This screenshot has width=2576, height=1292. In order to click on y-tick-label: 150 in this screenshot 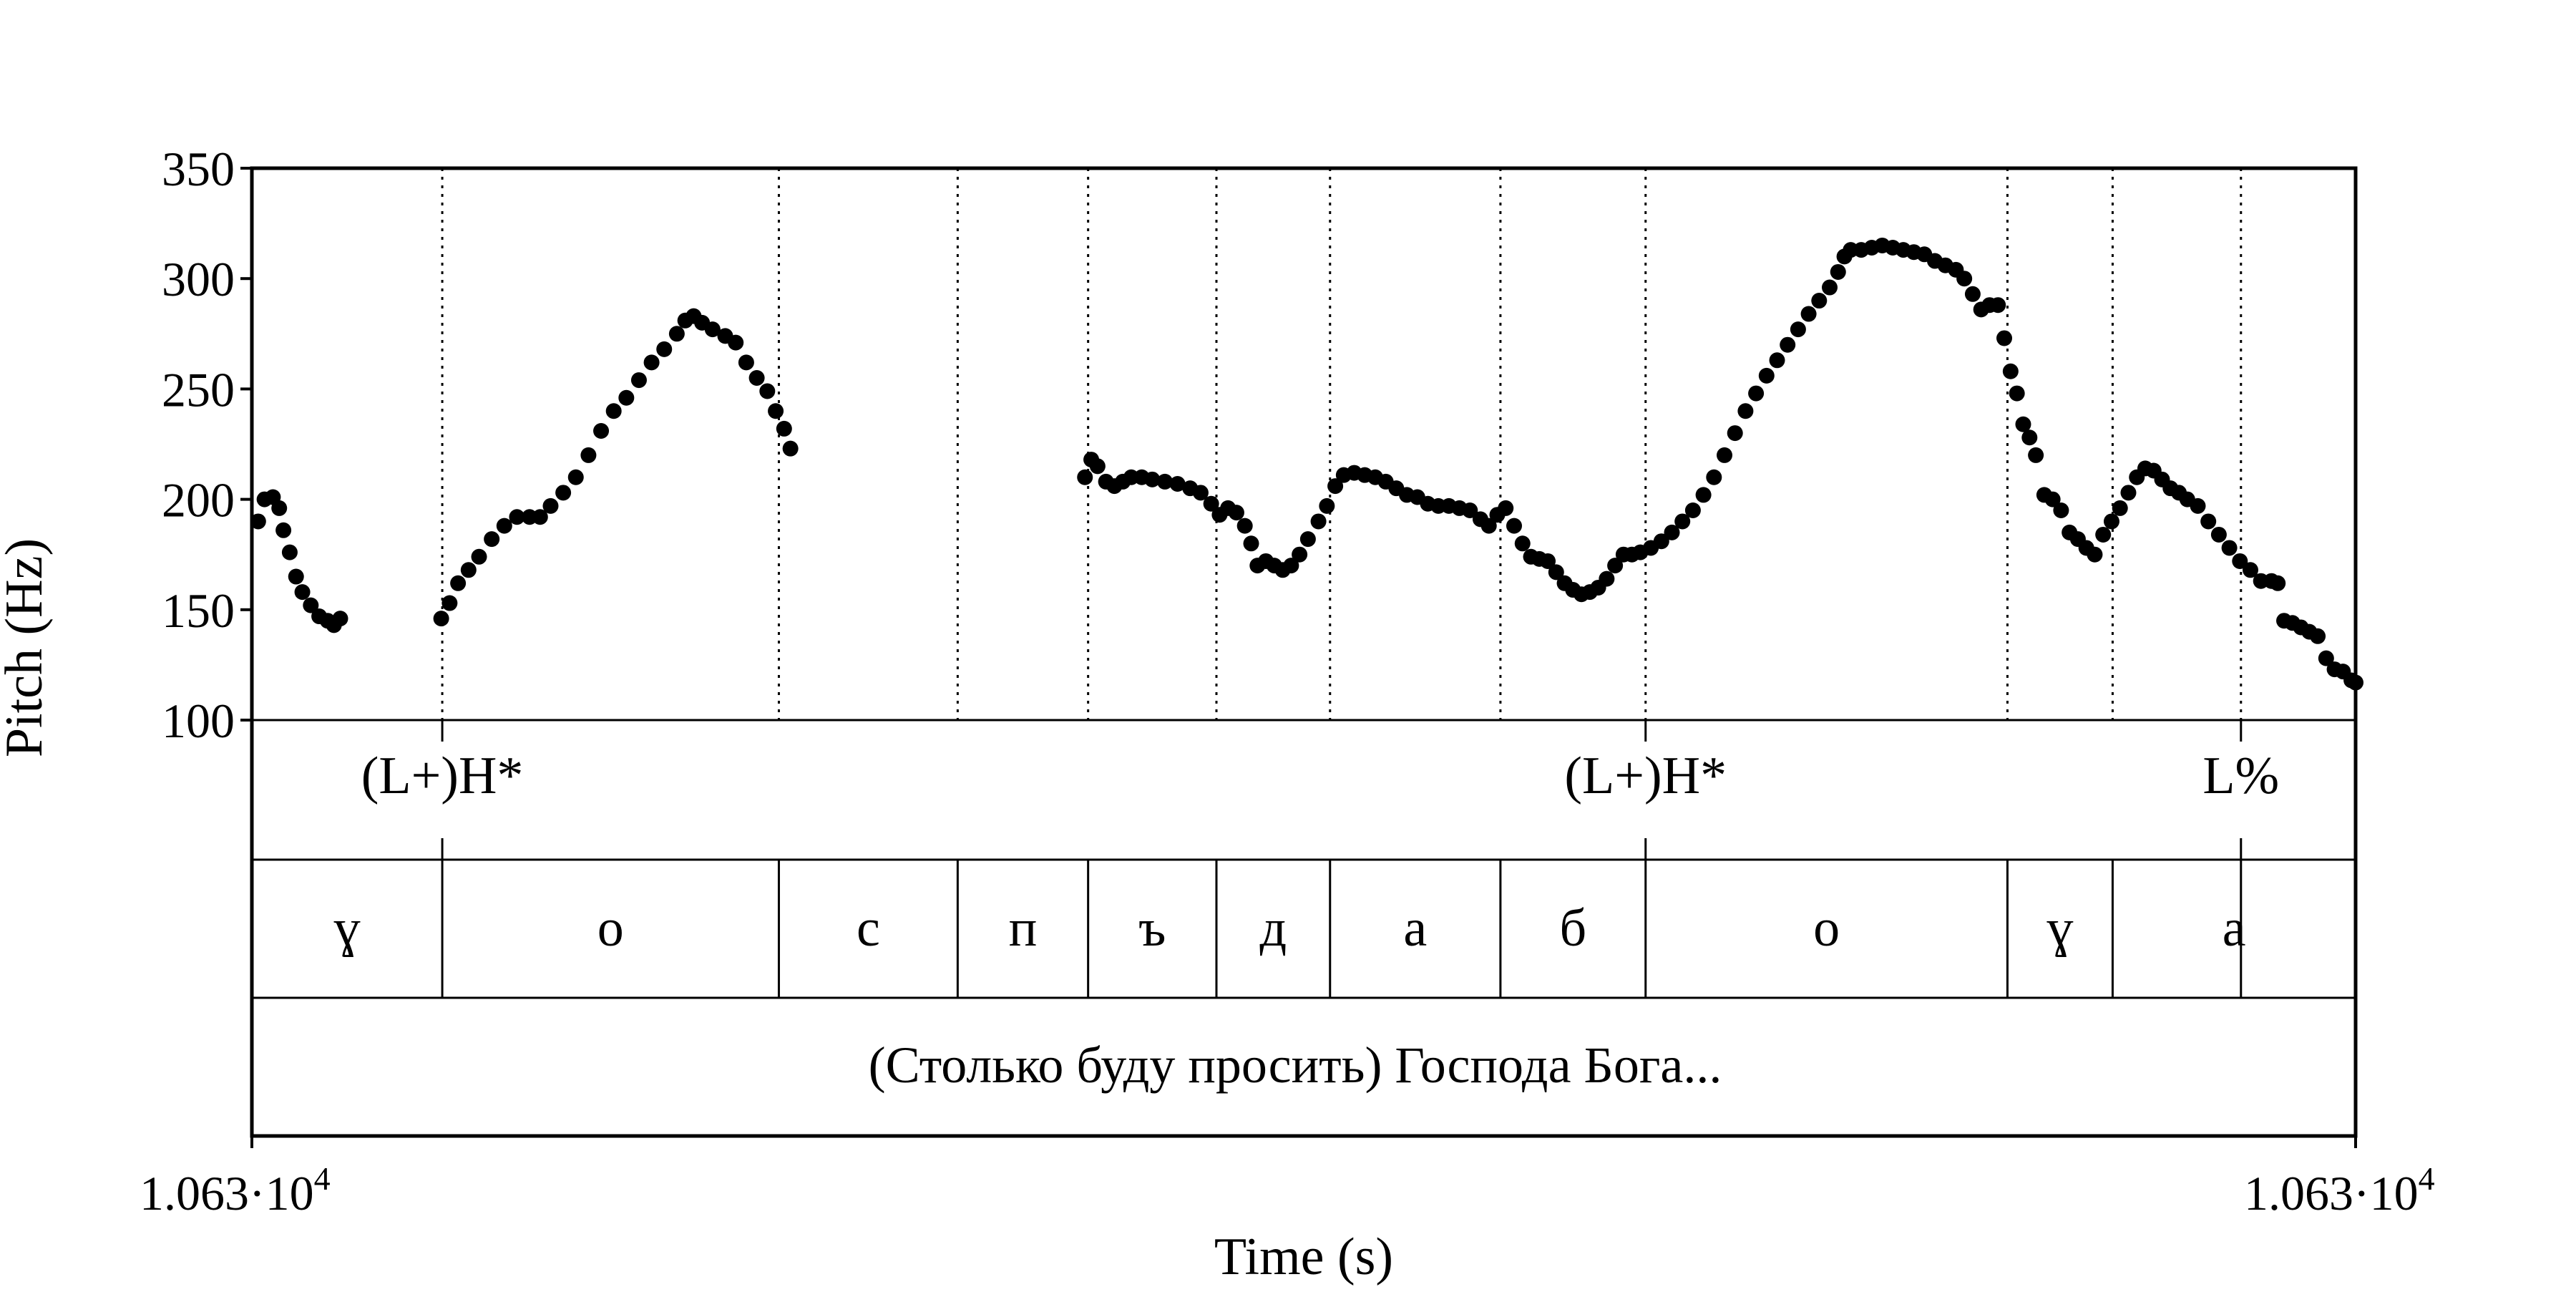, I will do `click(198, 610)`.